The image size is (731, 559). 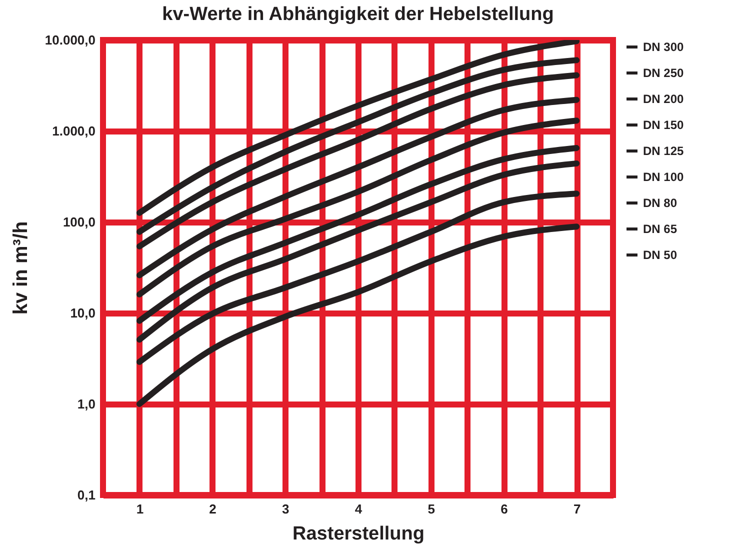 What do you see at coordinates (86, 404) in the screenshot?
I see `y-tick-label: 1,0` at bounding box center [86, 404].